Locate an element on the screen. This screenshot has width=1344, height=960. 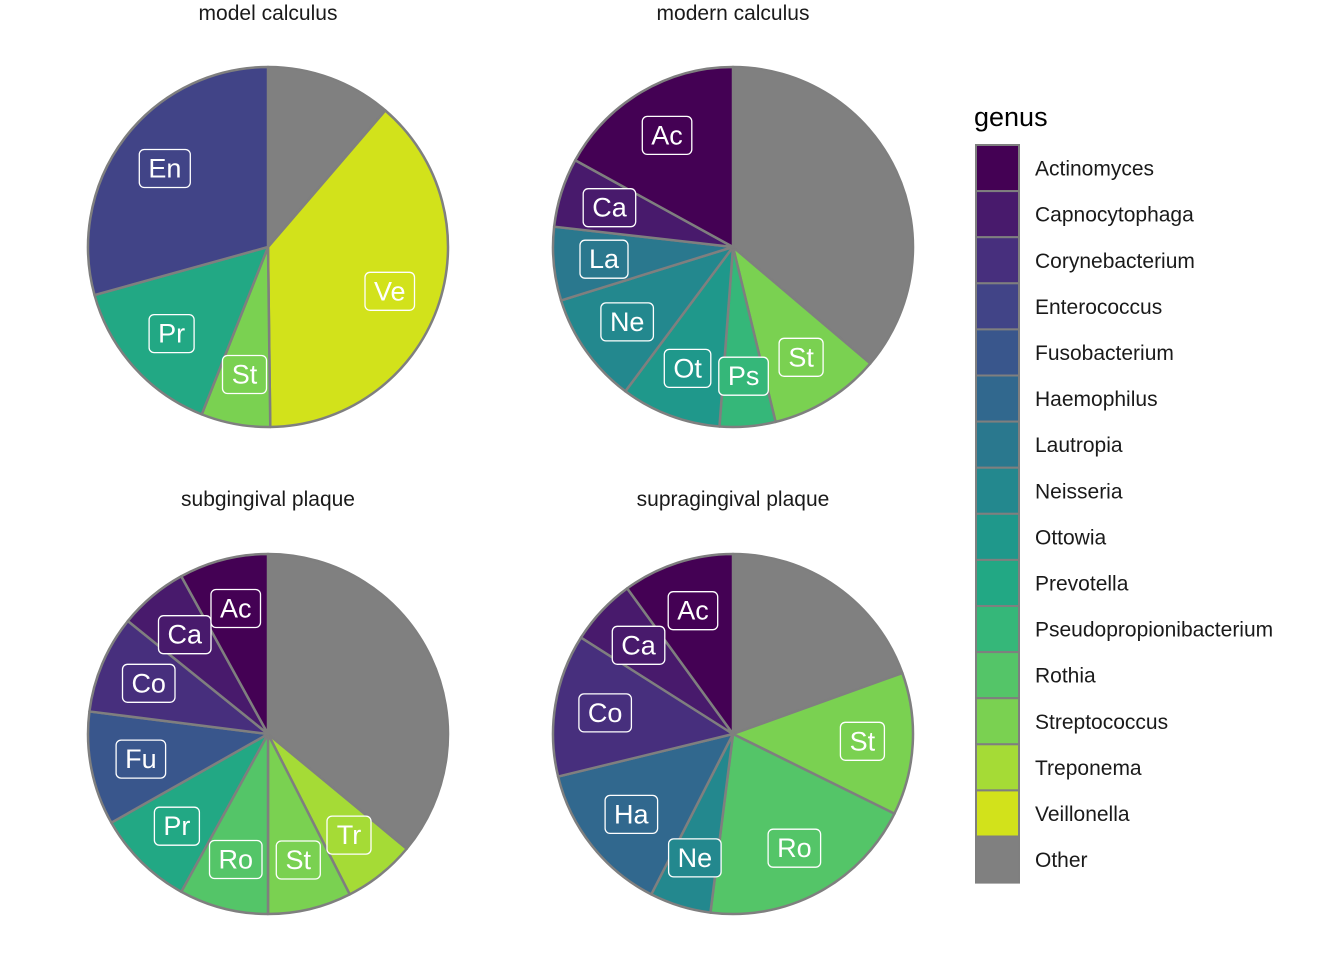
legend-item-corynebacterium: Corynebacterium is located at coordinates (1085, 260).